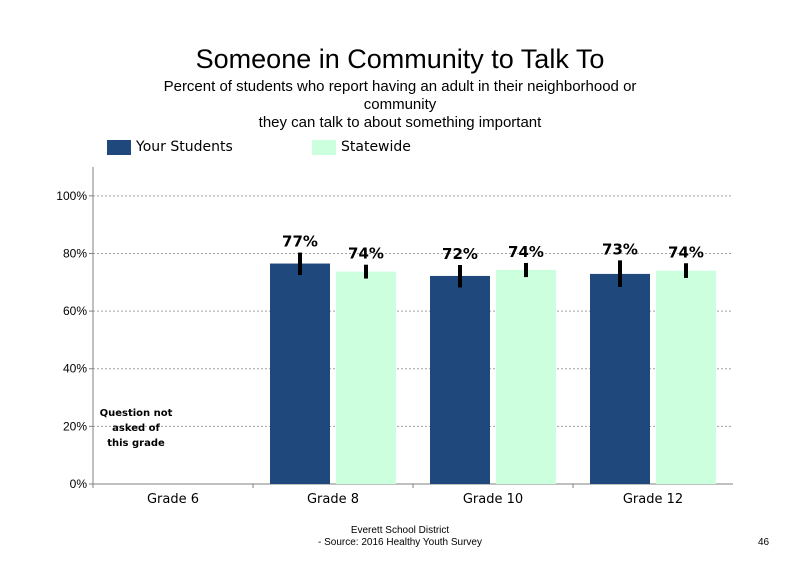 This screenshot has height=568, width=800. I want to click on legend-swatch-your-students, so click(119, 147).